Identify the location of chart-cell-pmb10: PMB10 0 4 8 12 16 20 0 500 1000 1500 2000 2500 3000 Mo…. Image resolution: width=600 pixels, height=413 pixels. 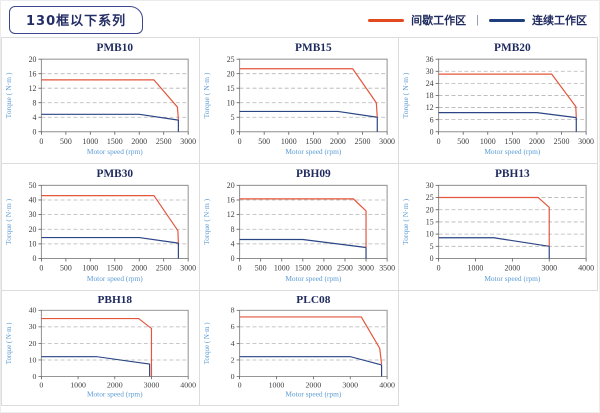
(100, 100).